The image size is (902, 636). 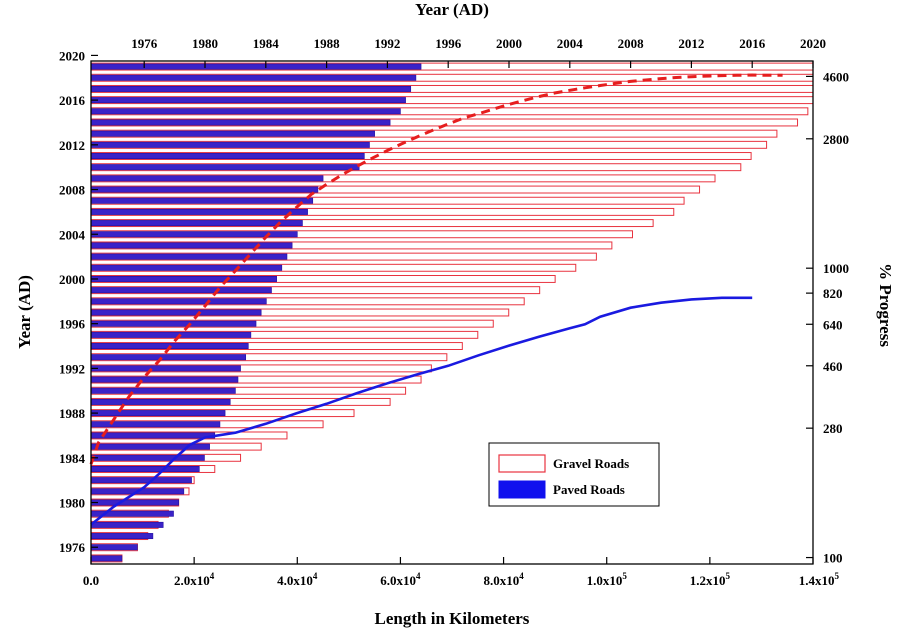 I want to click on y-tick-label: 2012, so click(x=72, y=145).